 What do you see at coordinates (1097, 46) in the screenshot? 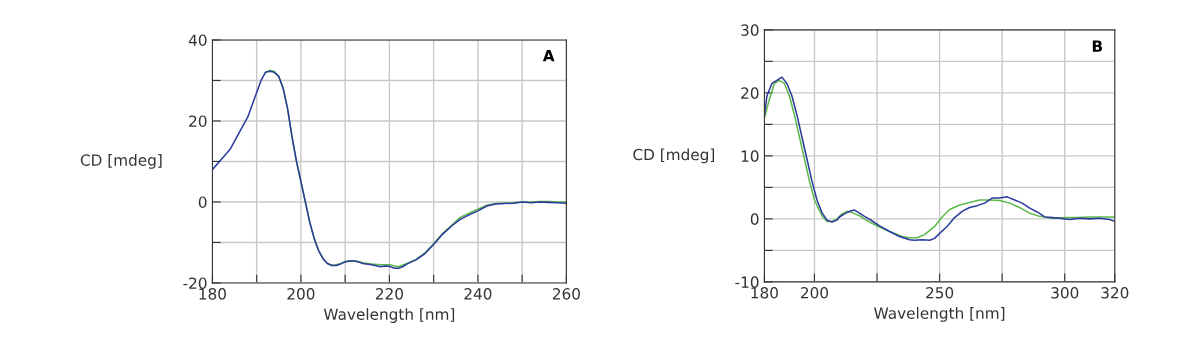
I see `annotation: B` at bounding box center [1097, 46].